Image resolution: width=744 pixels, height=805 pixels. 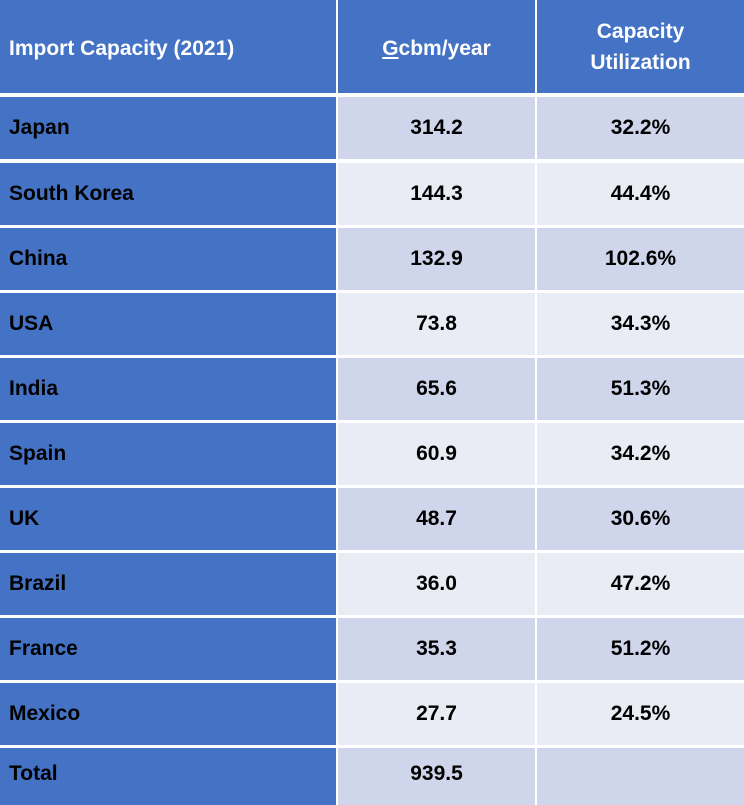 I want to click on utilization-cell: 34.3%, so click(x=640, y=324).